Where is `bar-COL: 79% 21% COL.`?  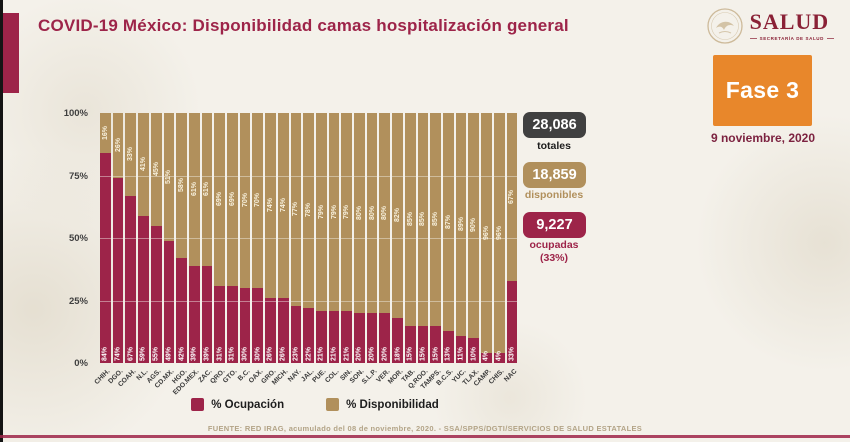
bar-COL: 79% 21% COL. is located at coordinates (332, 248).